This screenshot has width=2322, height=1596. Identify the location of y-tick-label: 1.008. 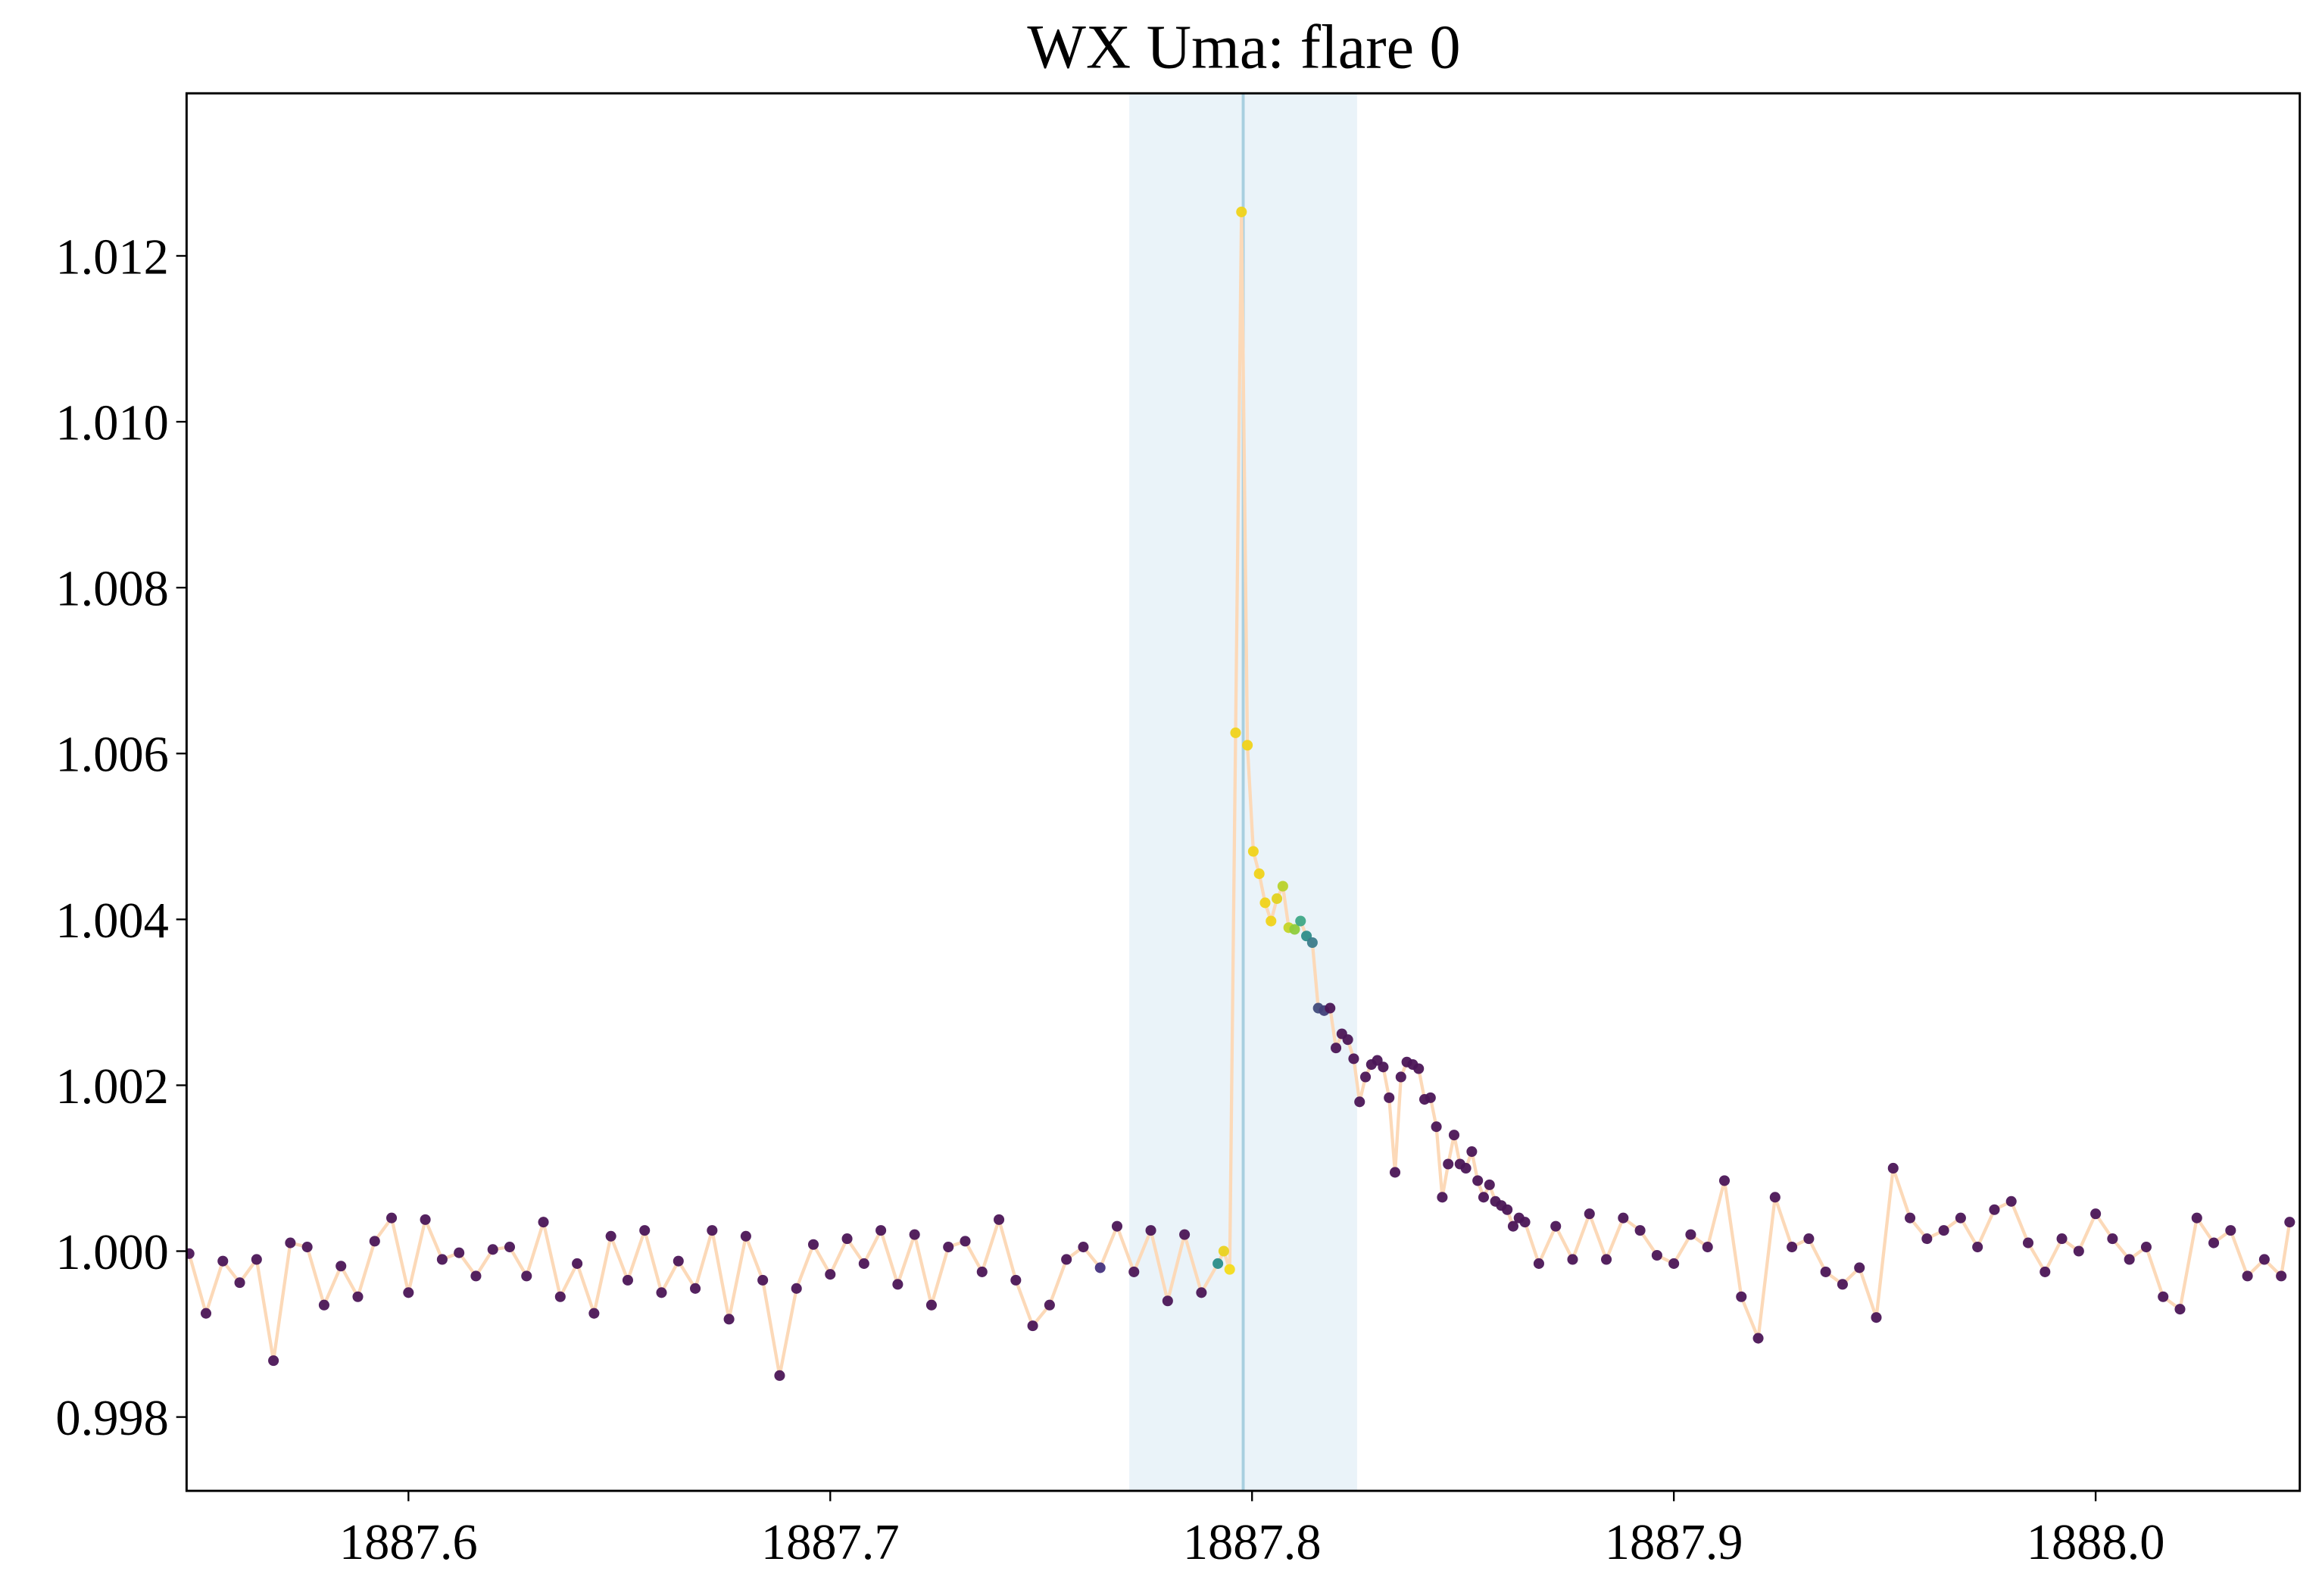
(112, 589).